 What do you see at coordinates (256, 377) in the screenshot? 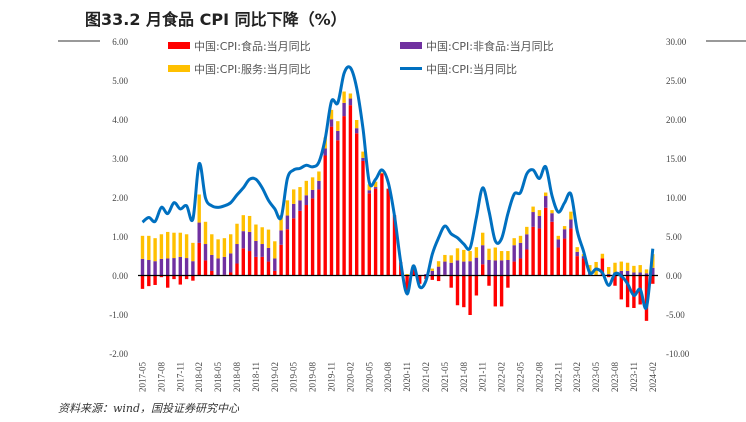
I see `x-axis-tick-label: 2018-11` at bounding box center [256, 377].